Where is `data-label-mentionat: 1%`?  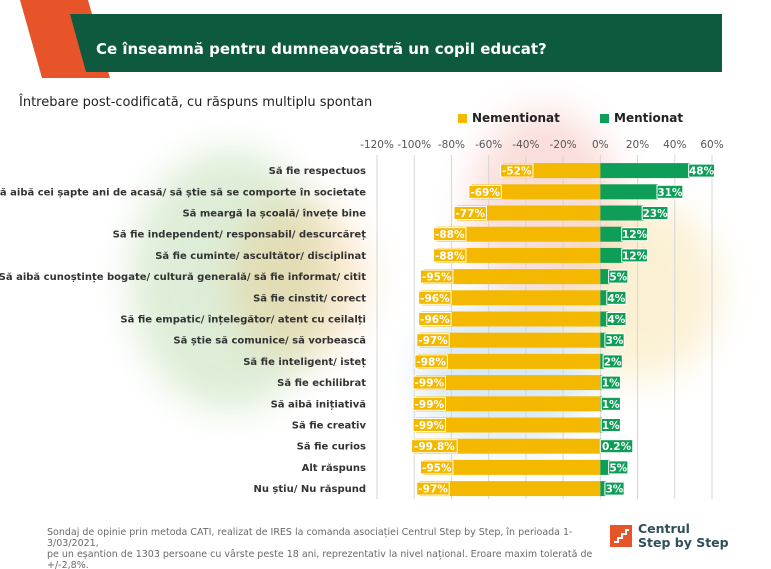 data-label-mentionat: 1% is located at coordinates (611, 384).